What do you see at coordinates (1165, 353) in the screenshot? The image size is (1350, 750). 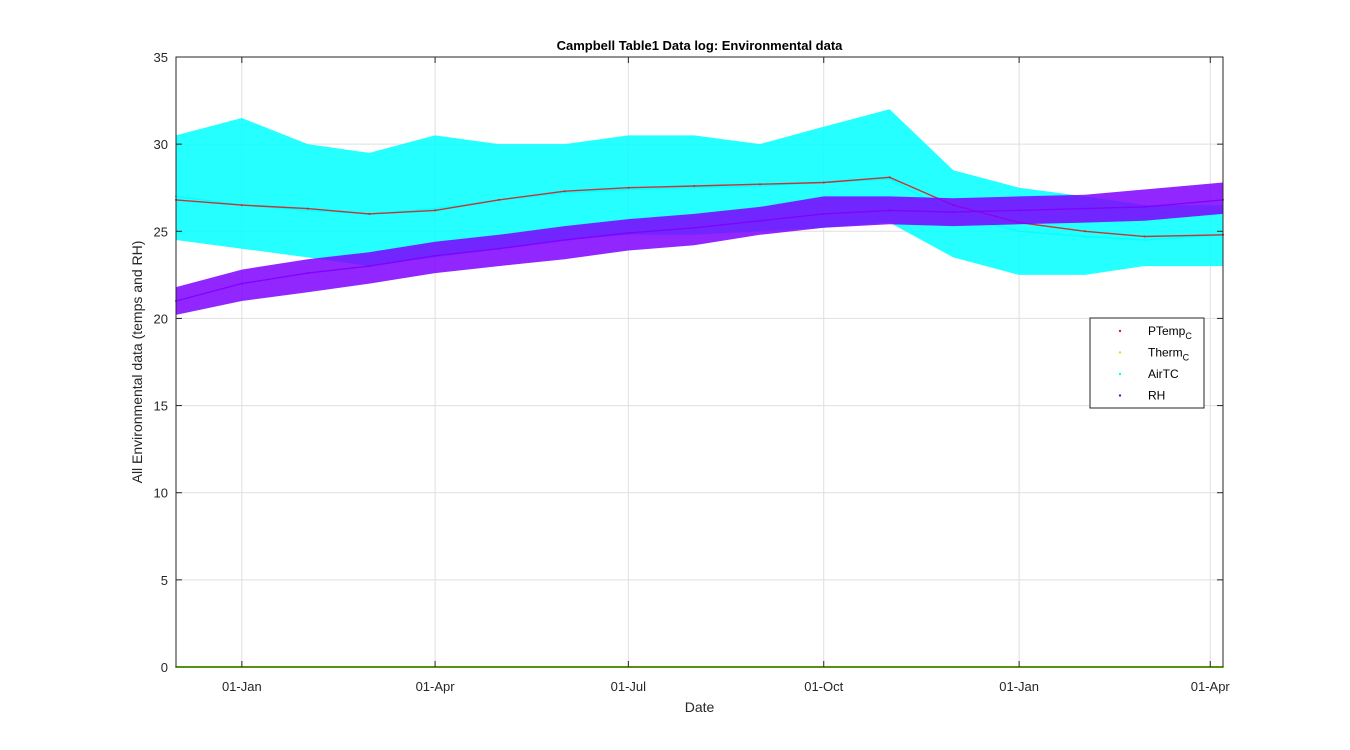 I see `legend-label-name: Therm` at bounding box center [1165, 353].